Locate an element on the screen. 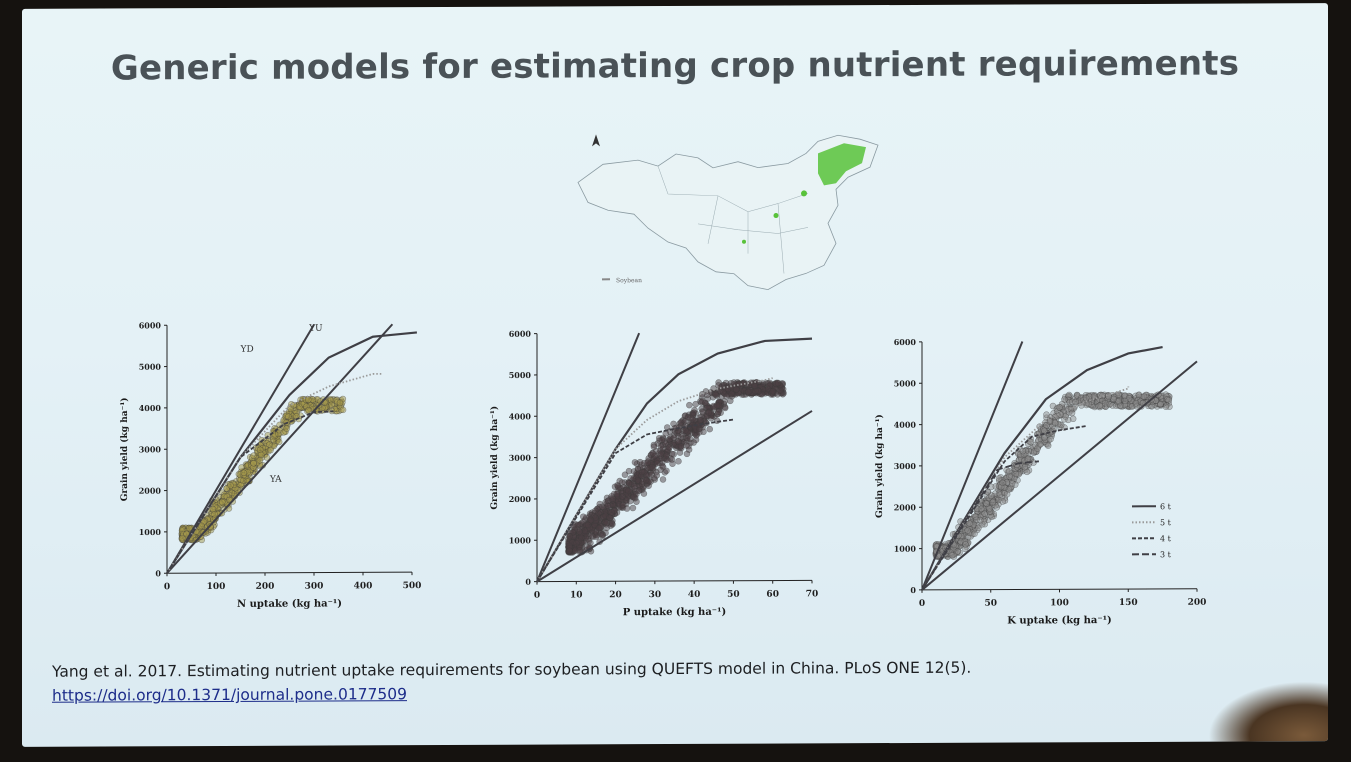 Image resolution: width=1351 pixels, height=762 pixels. x-tick-label: 0 is located at coordinates (167, 587).